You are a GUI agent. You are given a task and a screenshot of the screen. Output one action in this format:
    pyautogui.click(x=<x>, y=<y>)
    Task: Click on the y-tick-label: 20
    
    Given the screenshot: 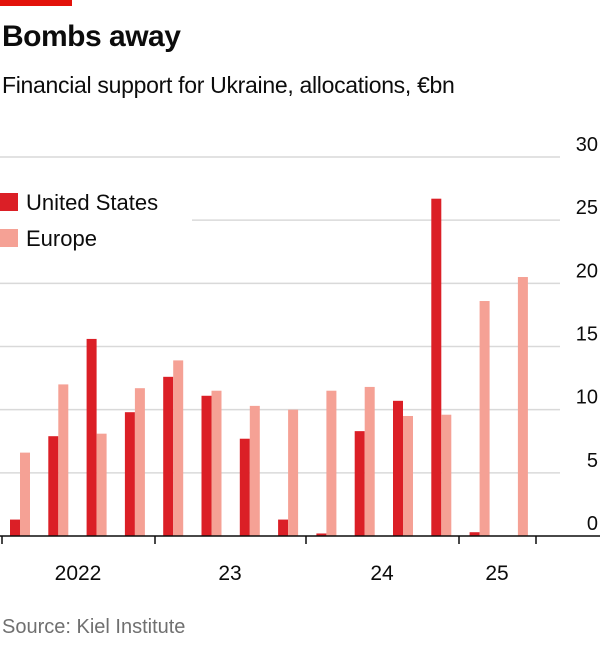 What is the action you would take?
    pyautogui.click(x=587, y=271)
    